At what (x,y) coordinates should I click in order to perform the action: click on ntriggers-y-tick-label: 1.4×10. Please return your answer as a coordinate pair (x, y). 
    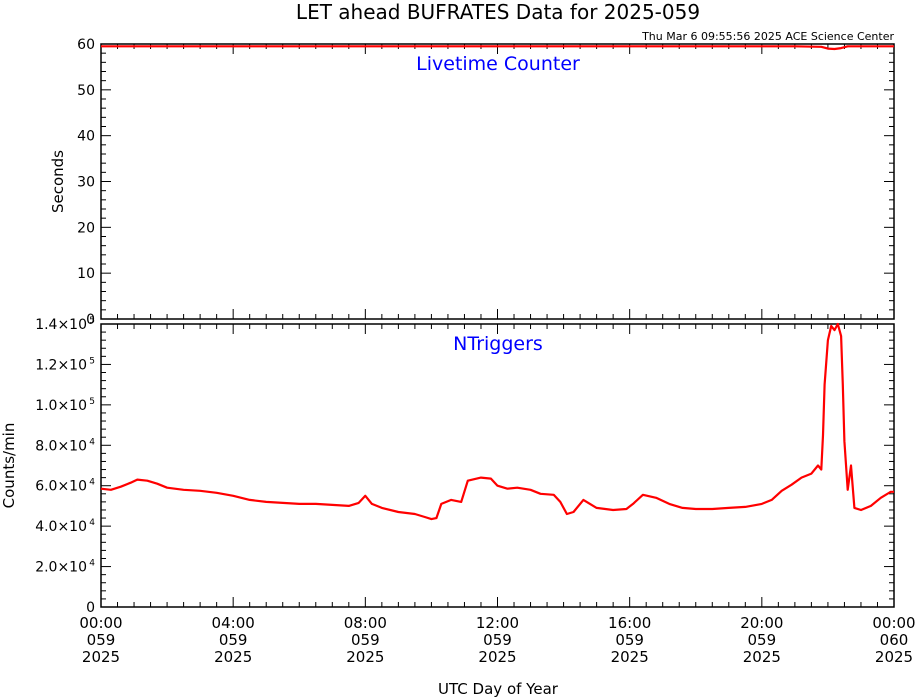
    Looking at the image, I should click on (61, 325).